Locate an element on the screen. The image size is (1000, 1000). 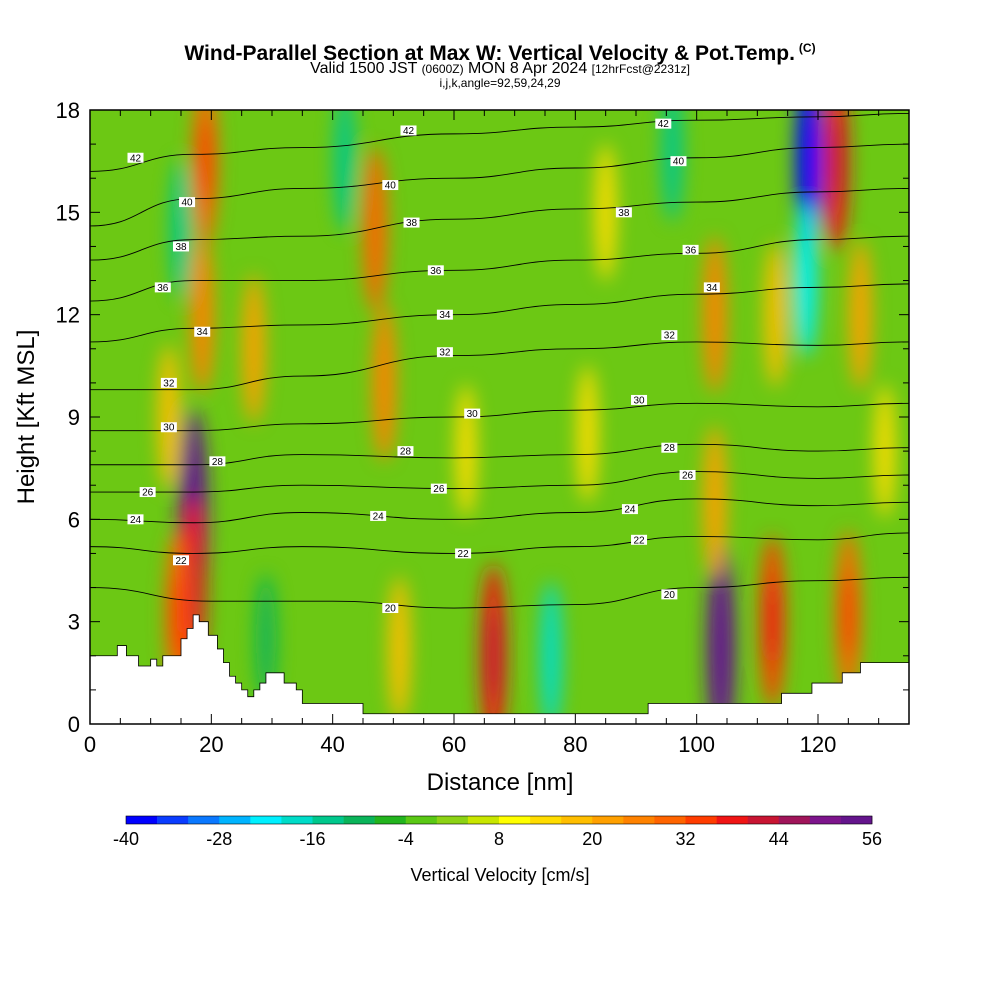
copyright-mark: (C) is located at coordinates (807, 48).